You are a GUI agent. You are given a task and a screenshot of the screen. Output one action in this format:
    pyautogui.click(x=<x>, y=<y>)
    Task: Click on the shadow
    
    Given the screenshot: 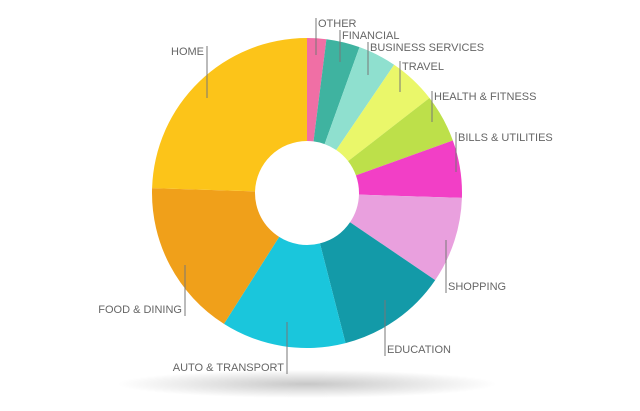 What is the action you would take?
    pyautogui.click(x=307, y=384)
    